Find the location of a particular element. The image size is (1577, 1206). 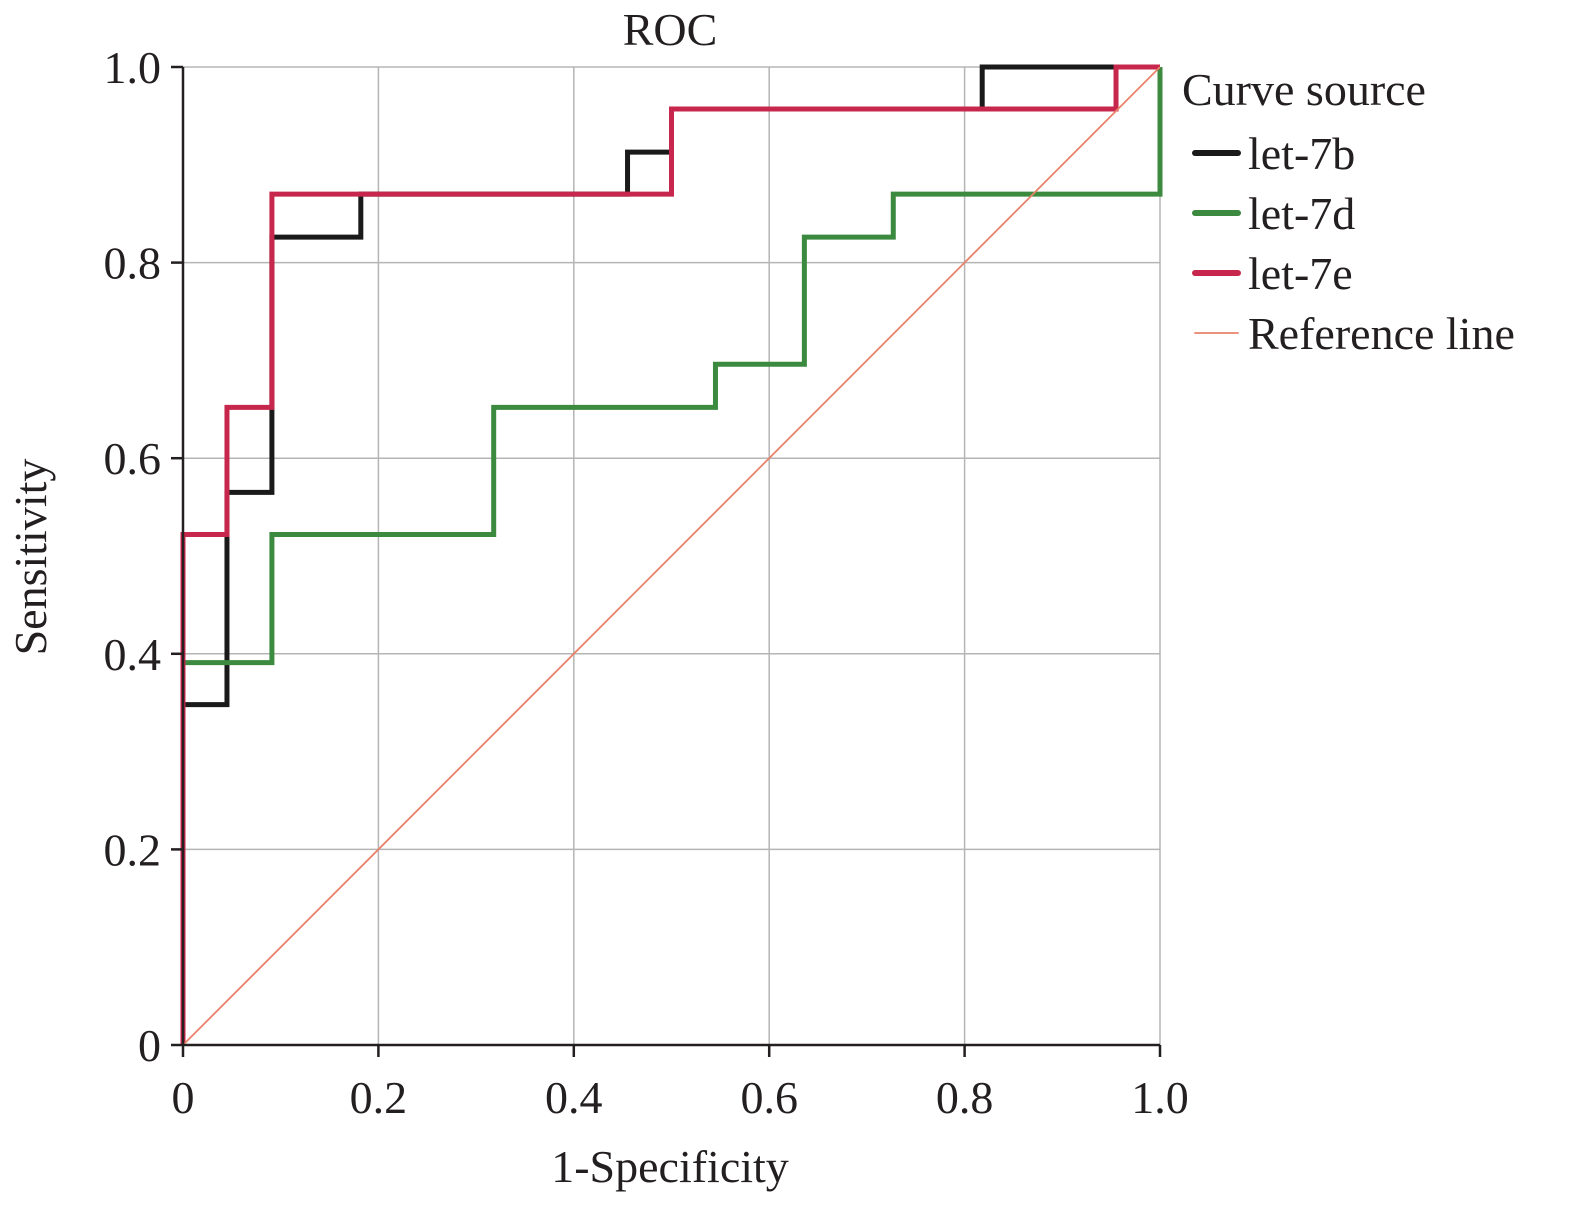

x-tick-label: 0.2 is located at coordinates (379, 1097).